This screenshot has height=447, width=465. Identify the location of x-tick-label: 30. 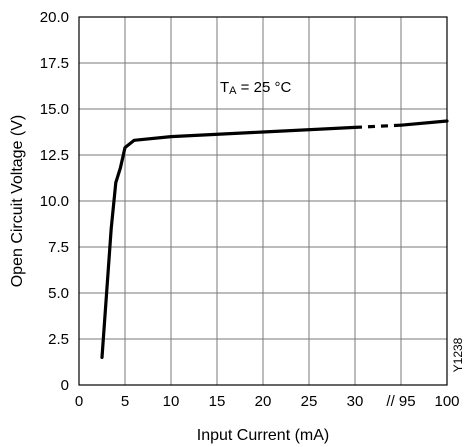
(355, 401).